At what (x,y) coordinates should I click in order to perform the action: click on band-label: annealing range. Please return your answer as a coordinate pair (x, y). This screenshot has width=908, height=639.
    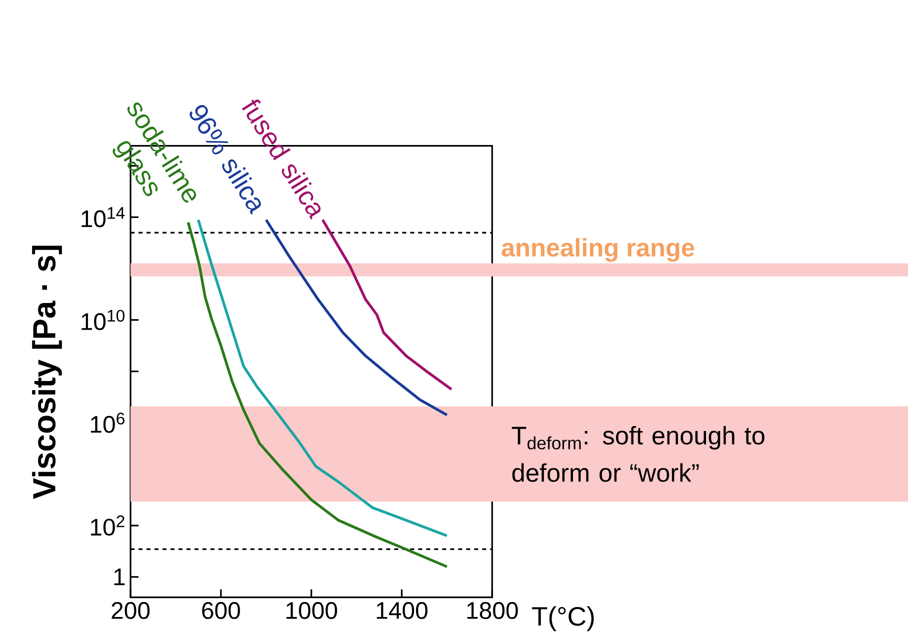
    Looking at the image, I should click on (598, 250).